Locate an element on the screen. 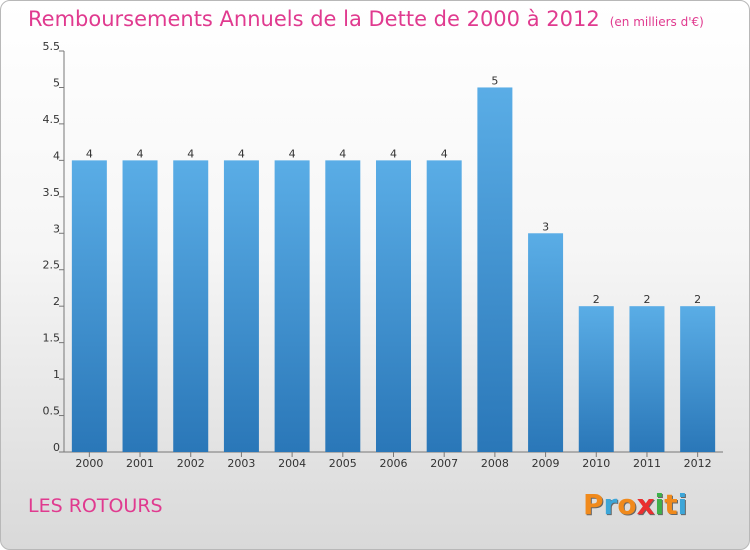  x-tick-label: 2003 is located at coordinates (241, 463).